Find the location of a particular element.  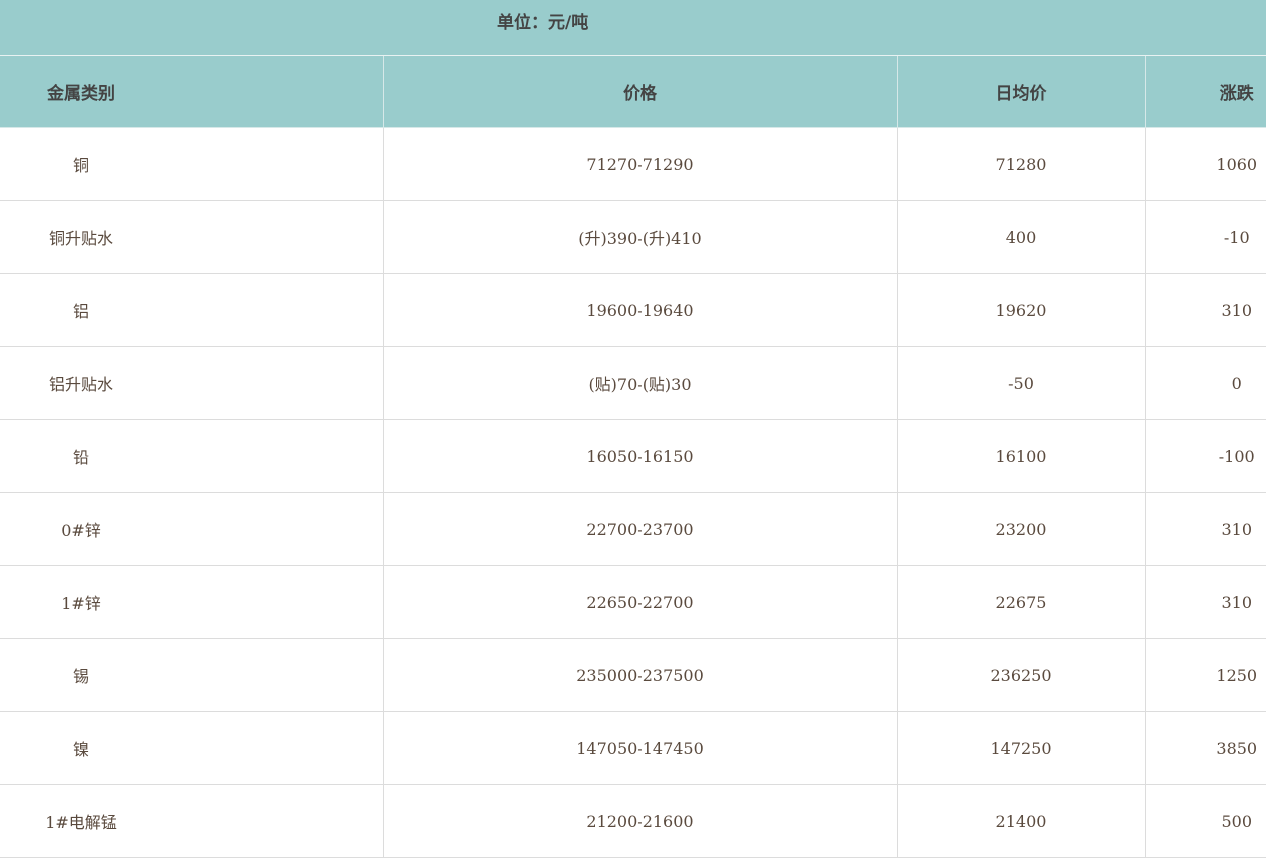

change-cell: 1250 is located at coordinates (1205, 675).